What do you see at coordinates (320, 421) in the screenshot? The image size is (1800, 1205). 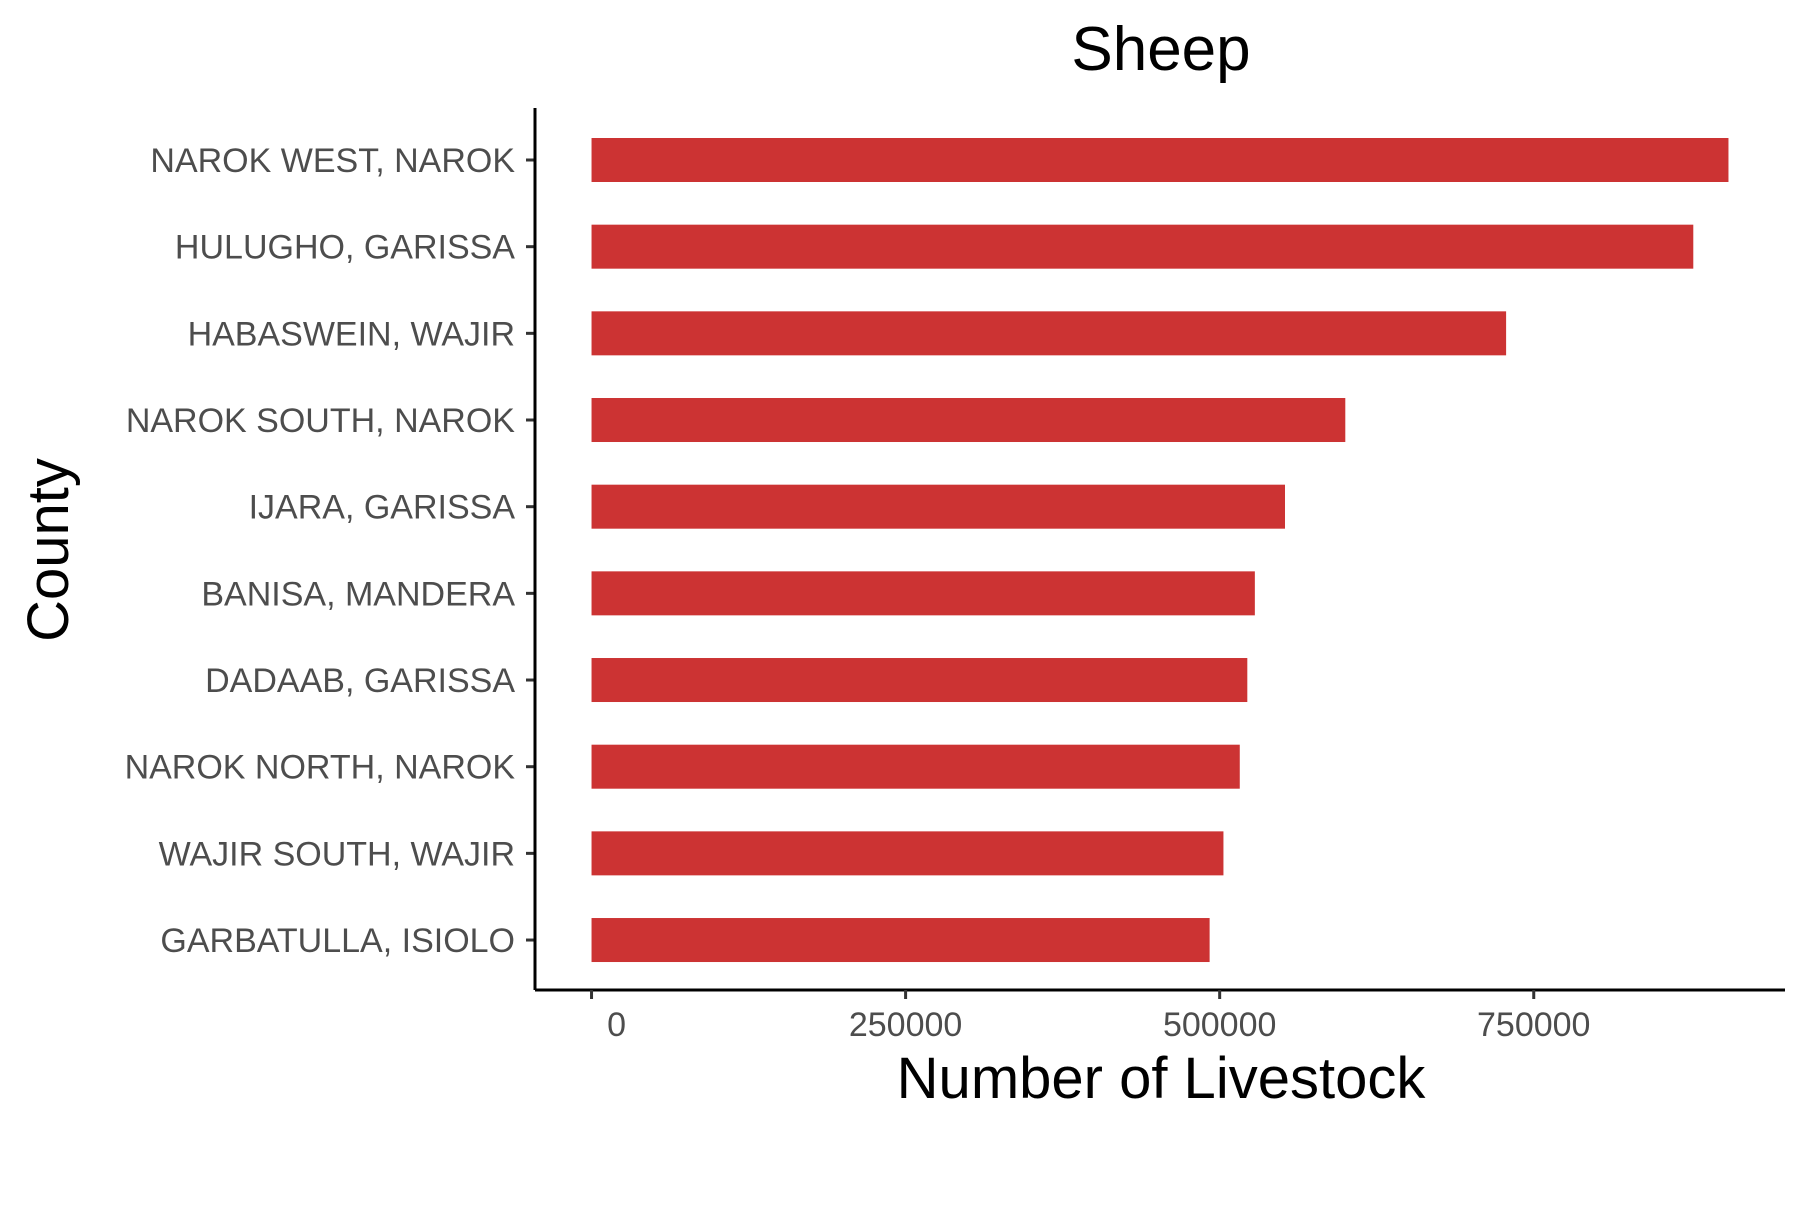 I see `y-tick-label: NAROK SOUTH, NAROK` at bounding box center [320, 421].